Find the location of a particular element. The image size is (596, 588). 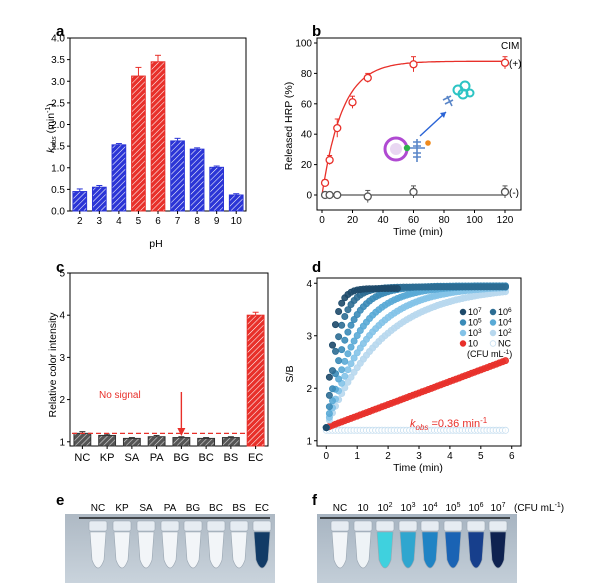

photo-f-label-sup: 5 is located at coordinates (459, 505).